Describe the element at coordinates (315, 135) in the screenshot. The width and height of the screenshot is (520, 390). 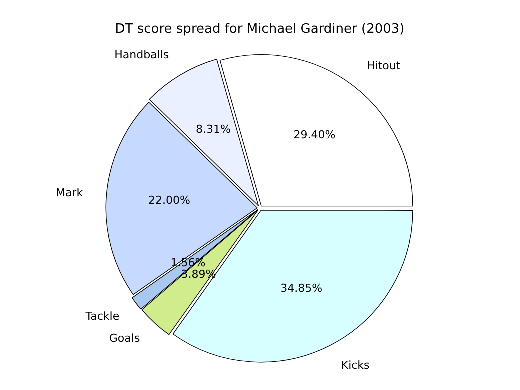
I see `data-label: 29.40%` at that location.